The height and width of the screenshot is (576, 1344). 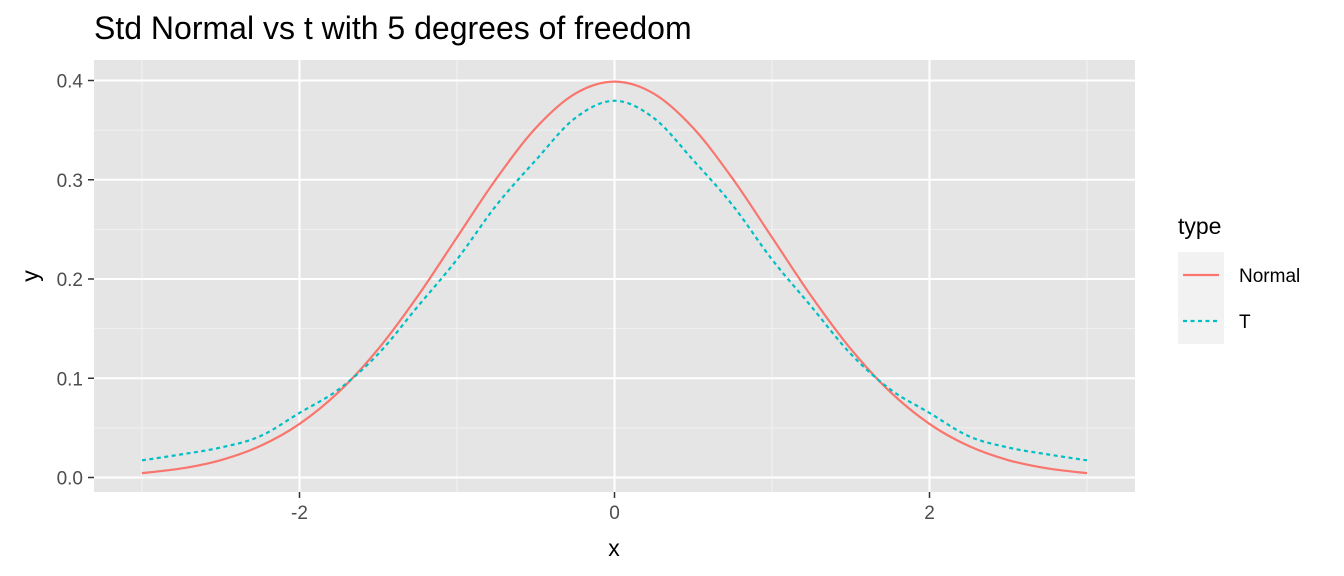 What do you see at coordinates (70, 379) in the screenshot?
I see `y-tick-label: 0.1` at bounding box center [70, 379].